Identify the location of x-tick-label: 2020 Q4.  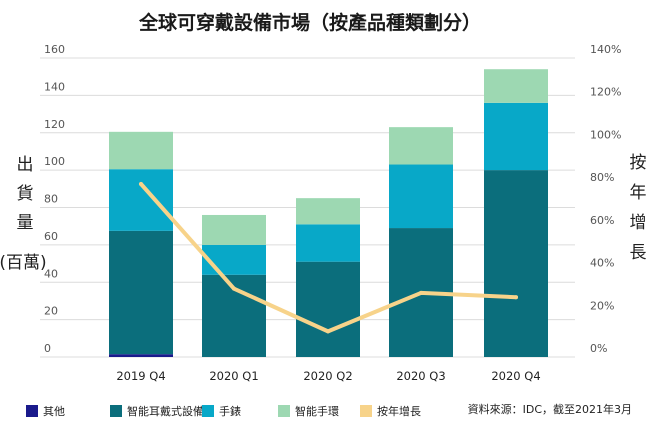
(515, 376).